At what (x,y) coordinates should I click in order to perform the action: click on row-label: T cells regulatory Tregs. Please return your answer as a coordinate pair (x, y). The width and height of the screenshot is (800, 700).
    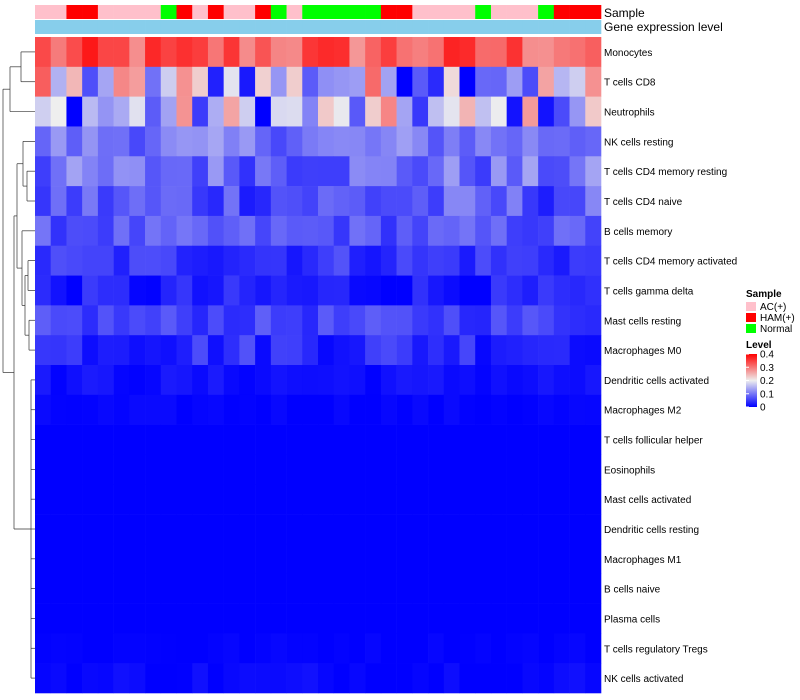
    Looking at the image, I should click on (656, 649).